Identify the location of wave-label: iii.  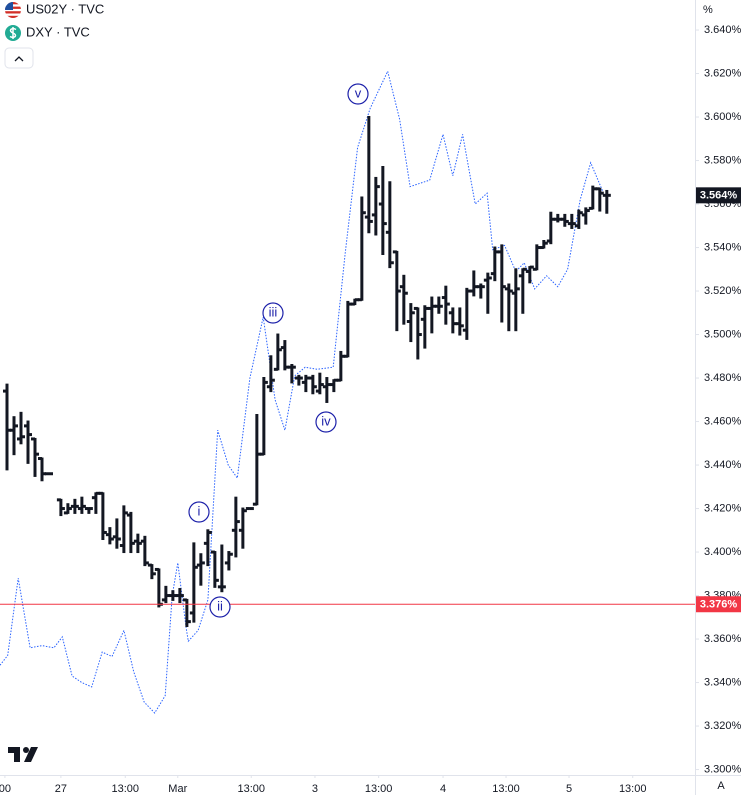
(273, 311).